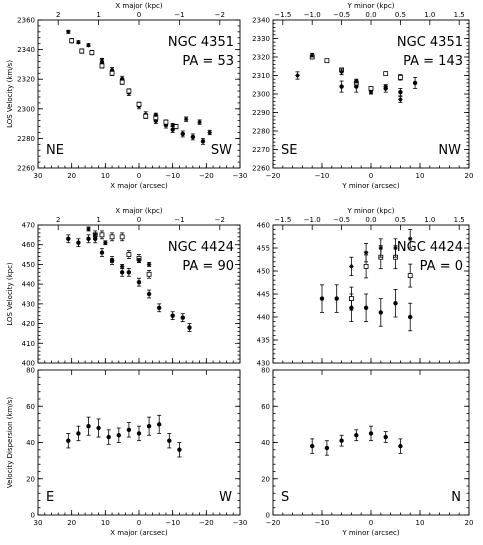 This screenshot has height=545, width=483. I want to click on y-tick-label: 2290, so click(261, 113).